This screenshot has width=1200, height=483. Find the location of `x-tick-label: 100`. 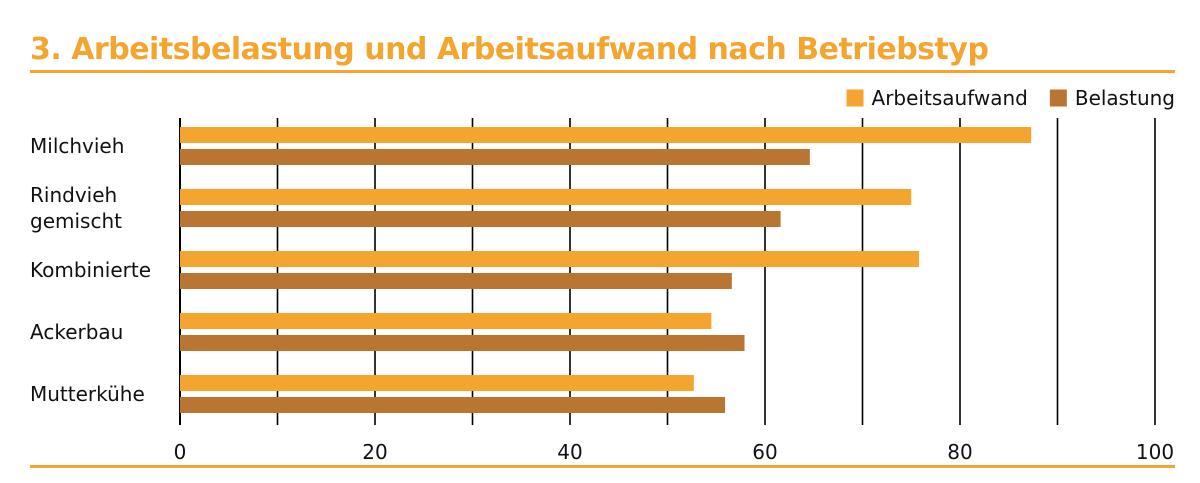

x-tick-label: 100 is located at coordinates (1155, 452).